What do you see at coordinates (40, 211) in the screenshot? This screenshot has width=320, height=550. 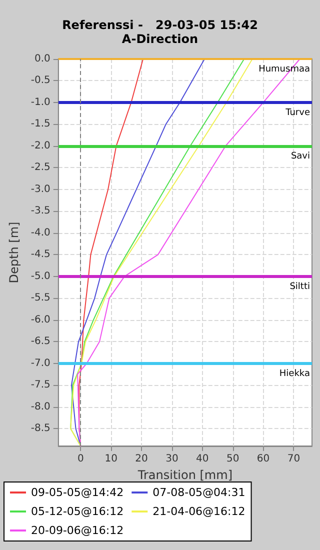 I see `y-tick-label: -3.5` at bounding box center [40, 211].